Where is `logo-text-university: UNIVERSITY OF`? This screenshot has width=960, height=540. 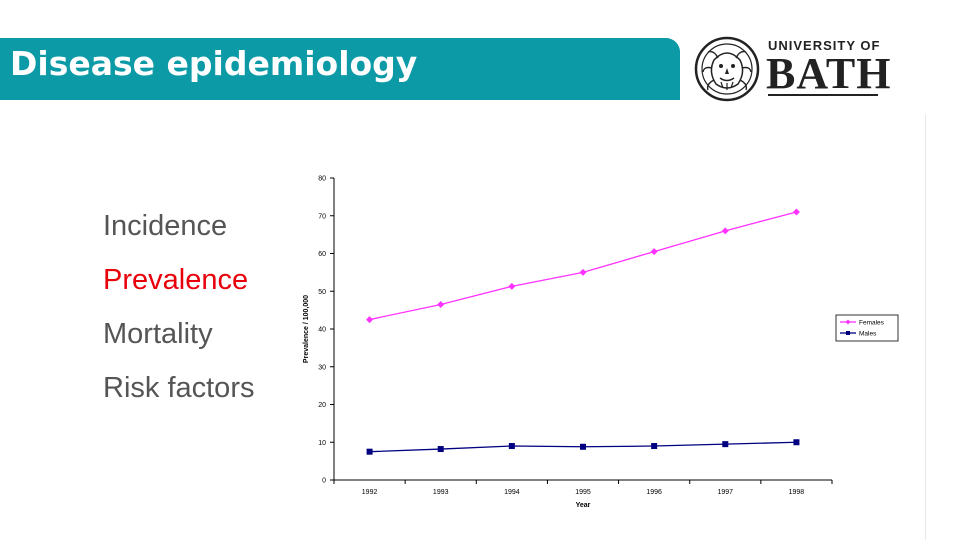
logo-text-university: UNIVERSITY OF is located at coordinates (824, 45).